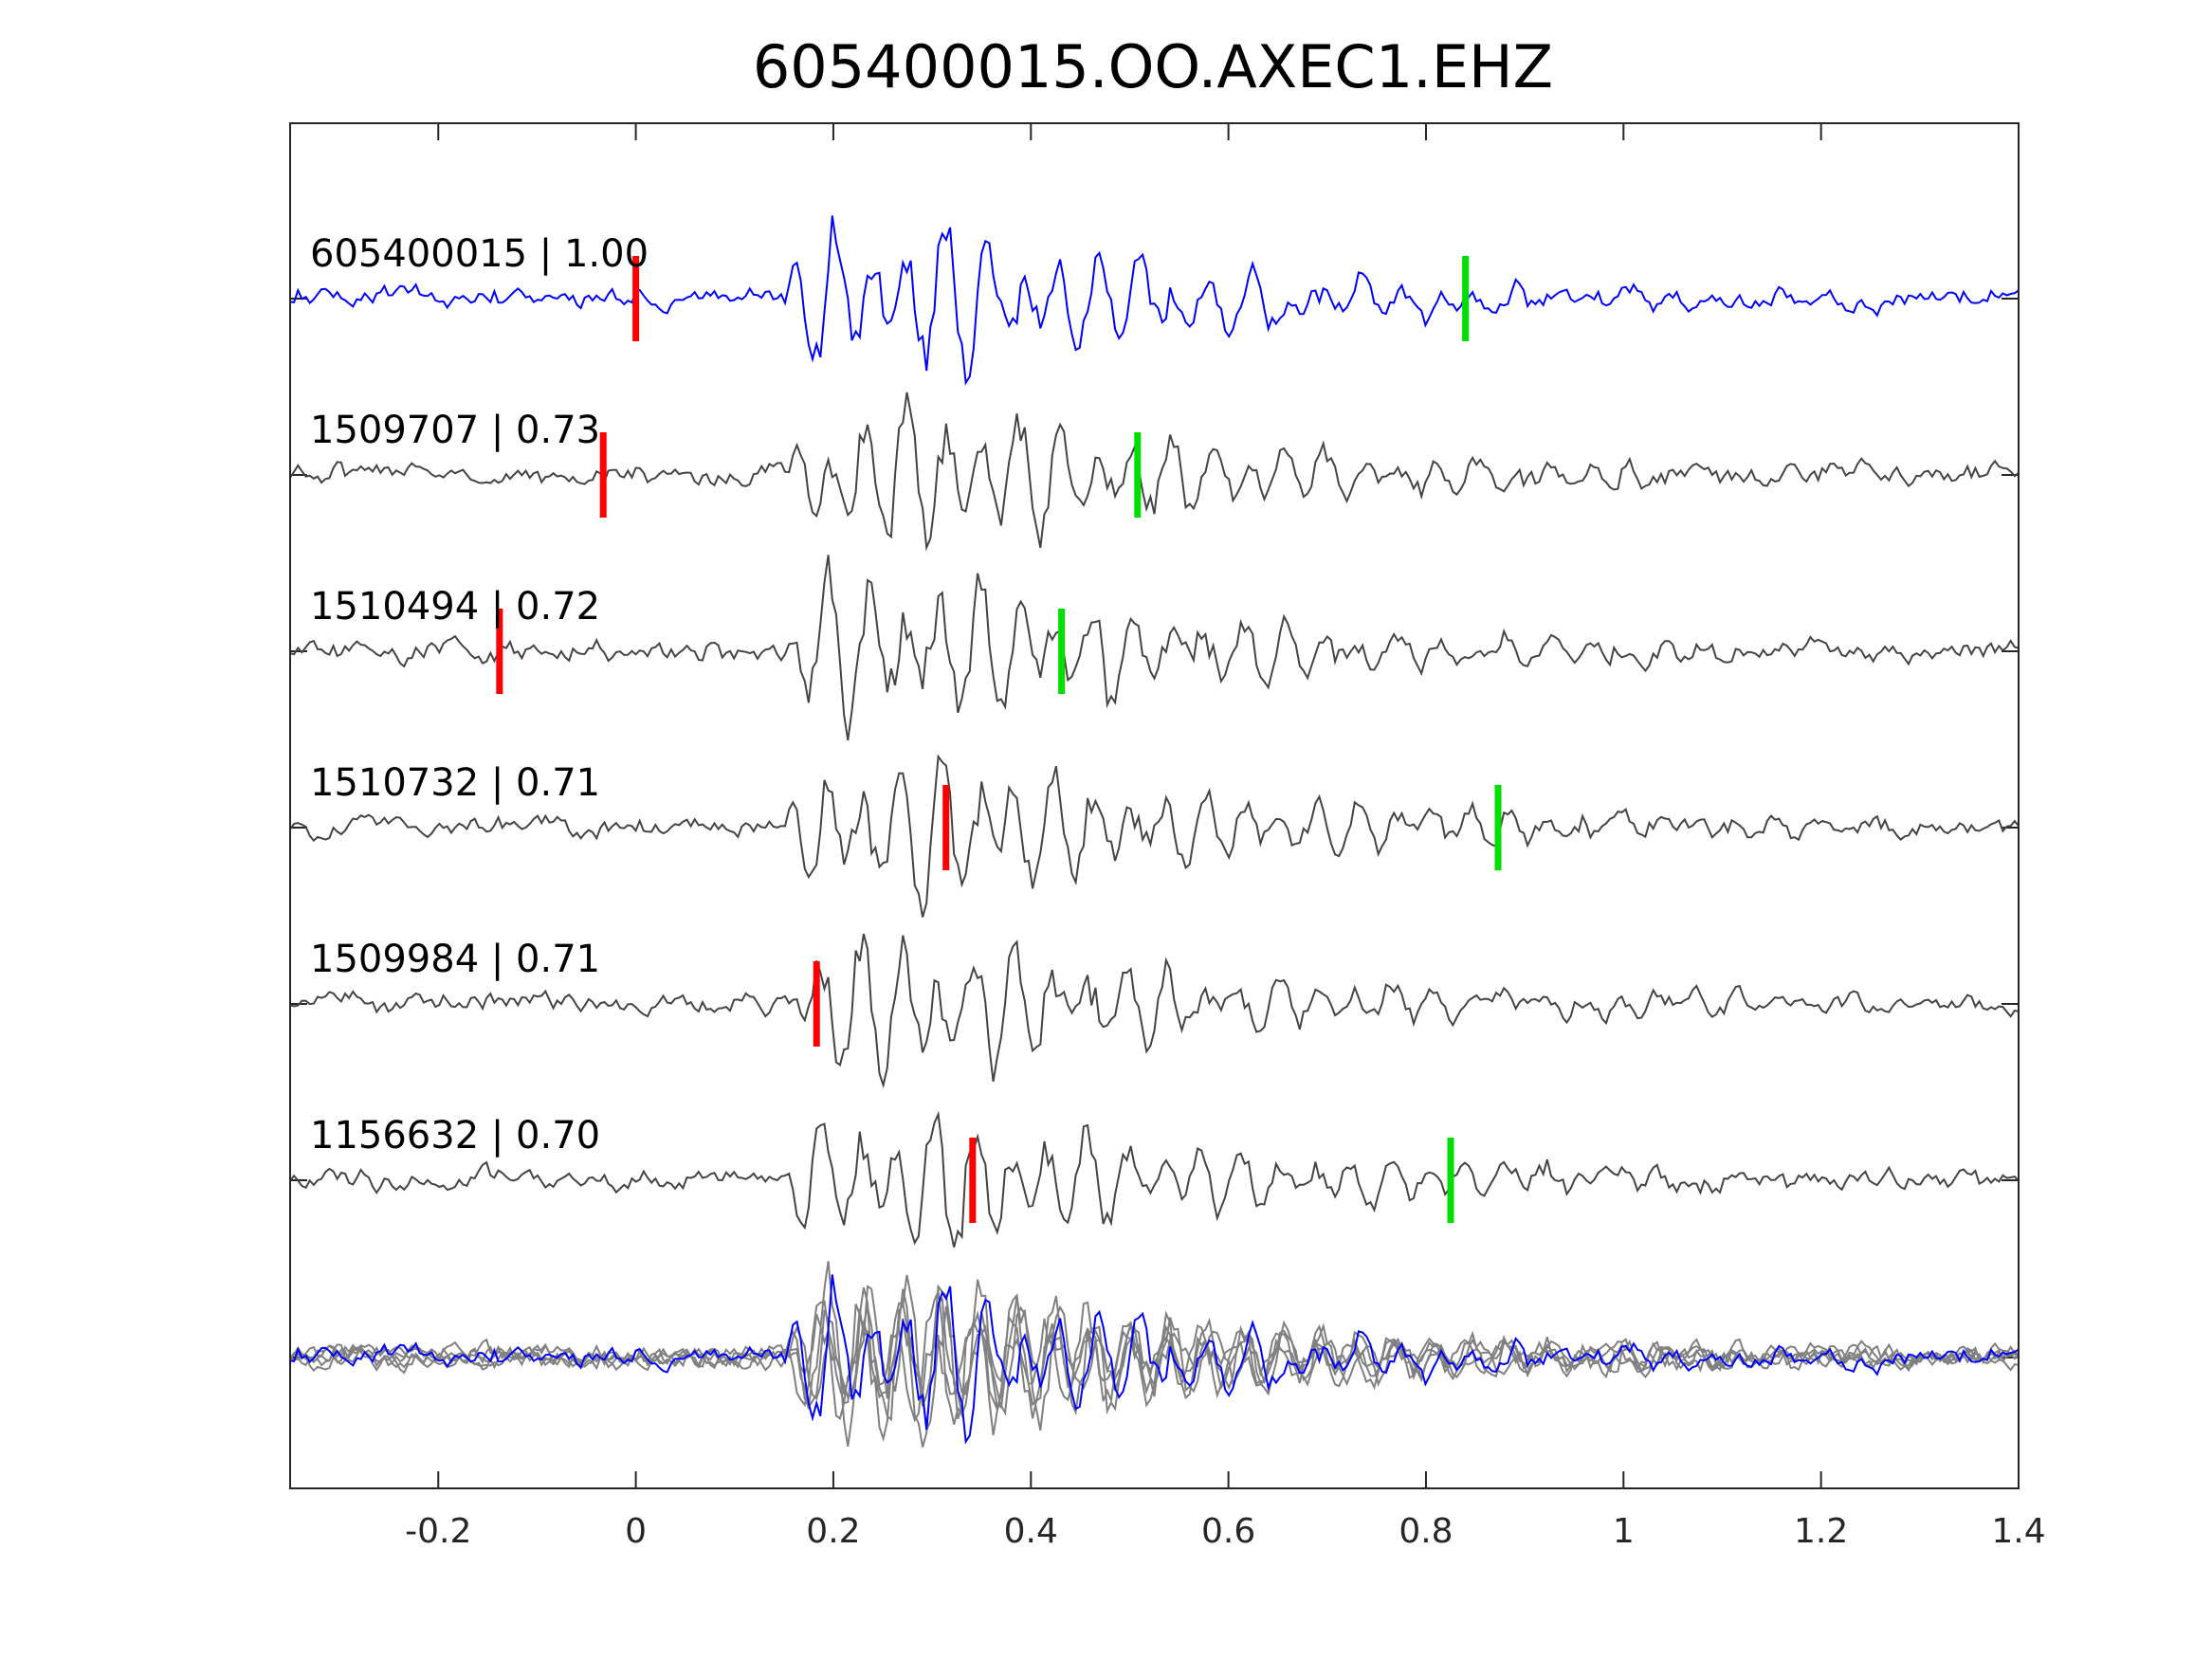 The image size is (2212, 1659). What do you see at coordinates (1624, 1531) in the screenshot?
I see `x-tick-label: 1` at bounding box center [1624, 1531].